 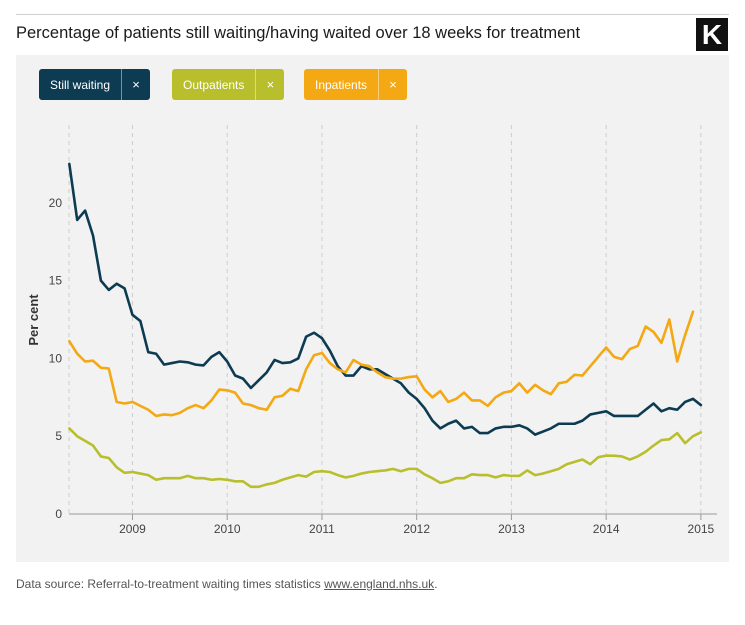 I want to click on series-line-inpatients, so click(x=381, y=364).